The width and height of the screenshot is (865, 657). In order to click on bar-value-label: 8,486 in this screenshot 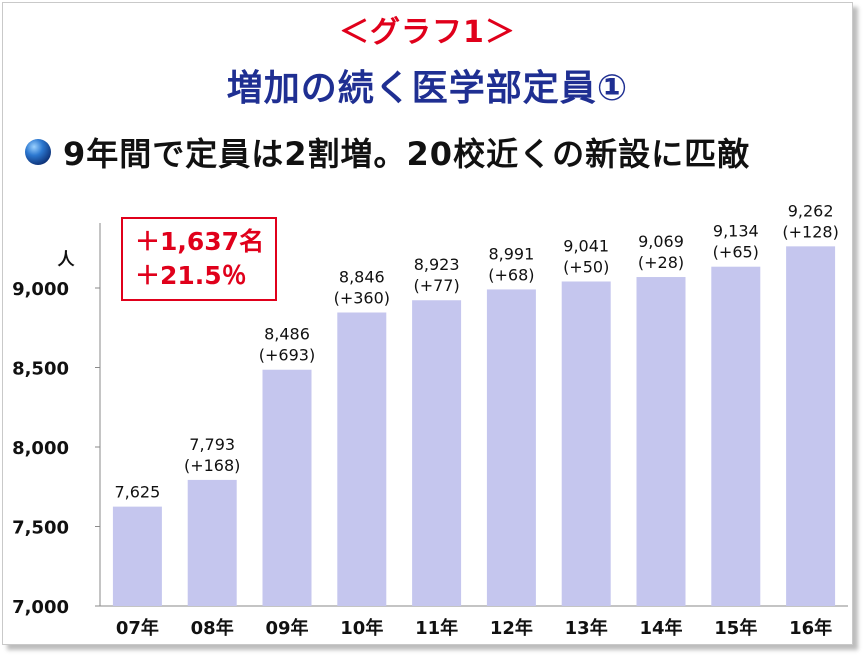, I will do `click(287, 334)`.